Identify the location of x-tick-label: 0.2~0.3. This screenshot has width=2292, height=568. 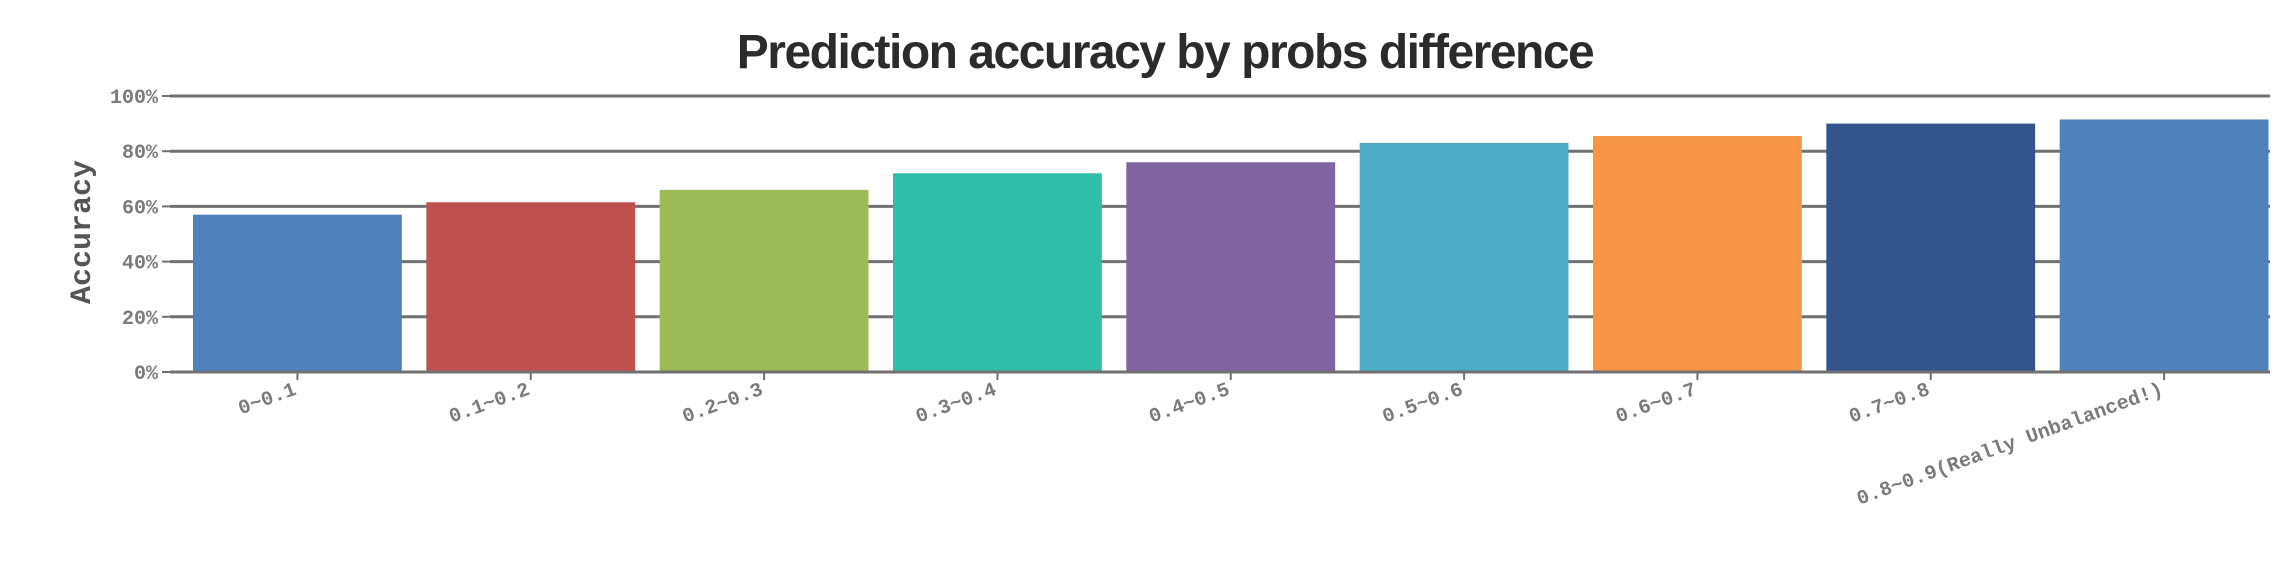
(723, 404).